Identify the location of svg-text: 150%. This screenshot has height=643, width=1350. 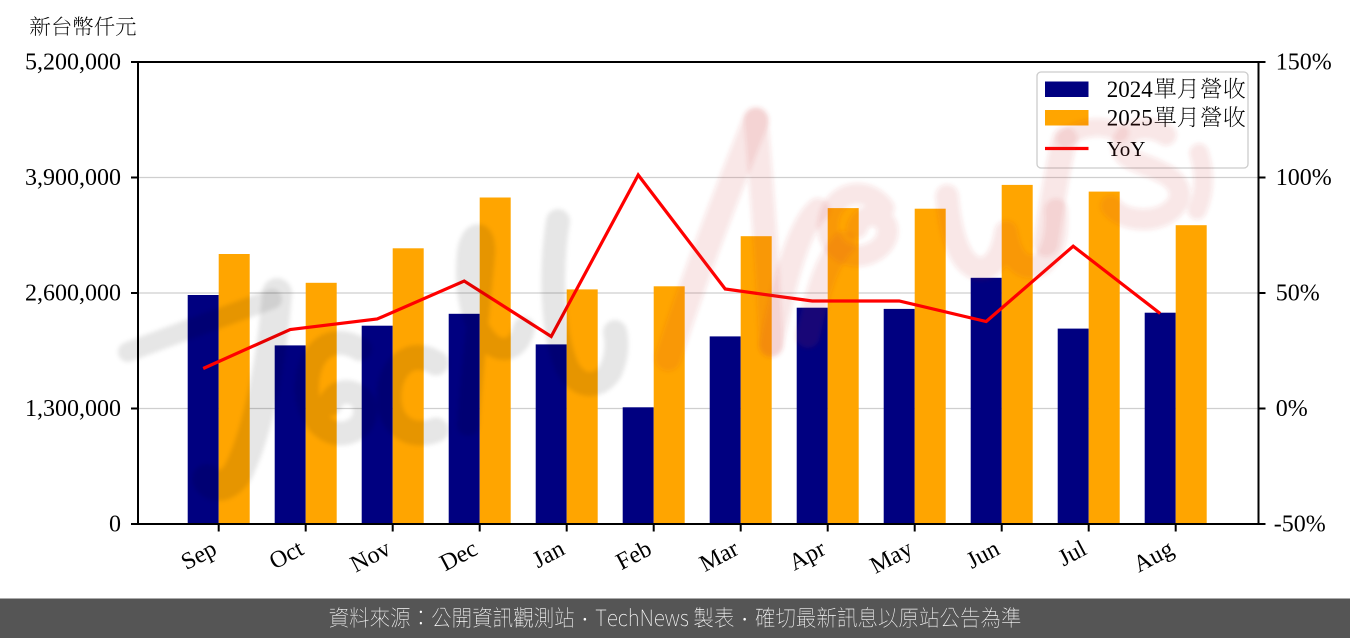
(1304, 63).